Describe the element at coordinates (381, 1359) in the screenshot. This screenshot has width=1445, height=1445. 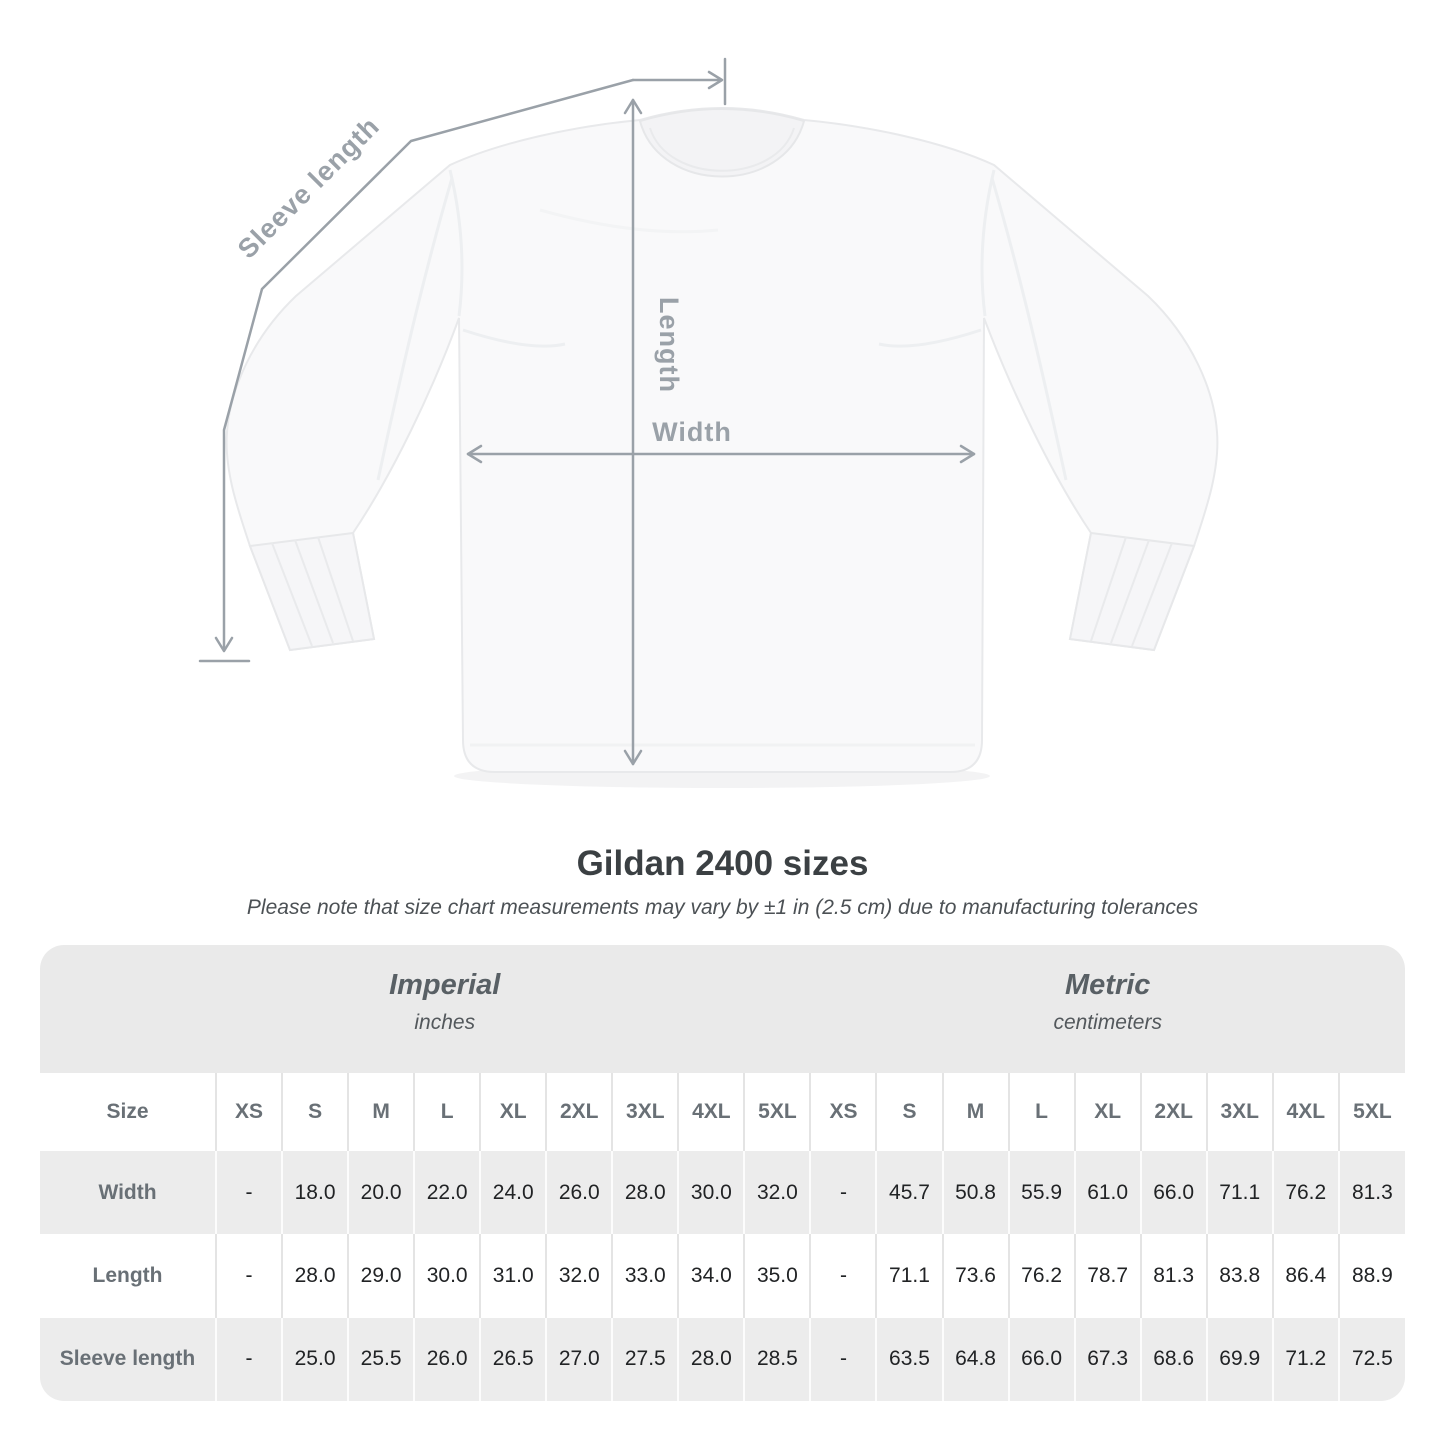
I see `value-cell: 25.5` at that location.